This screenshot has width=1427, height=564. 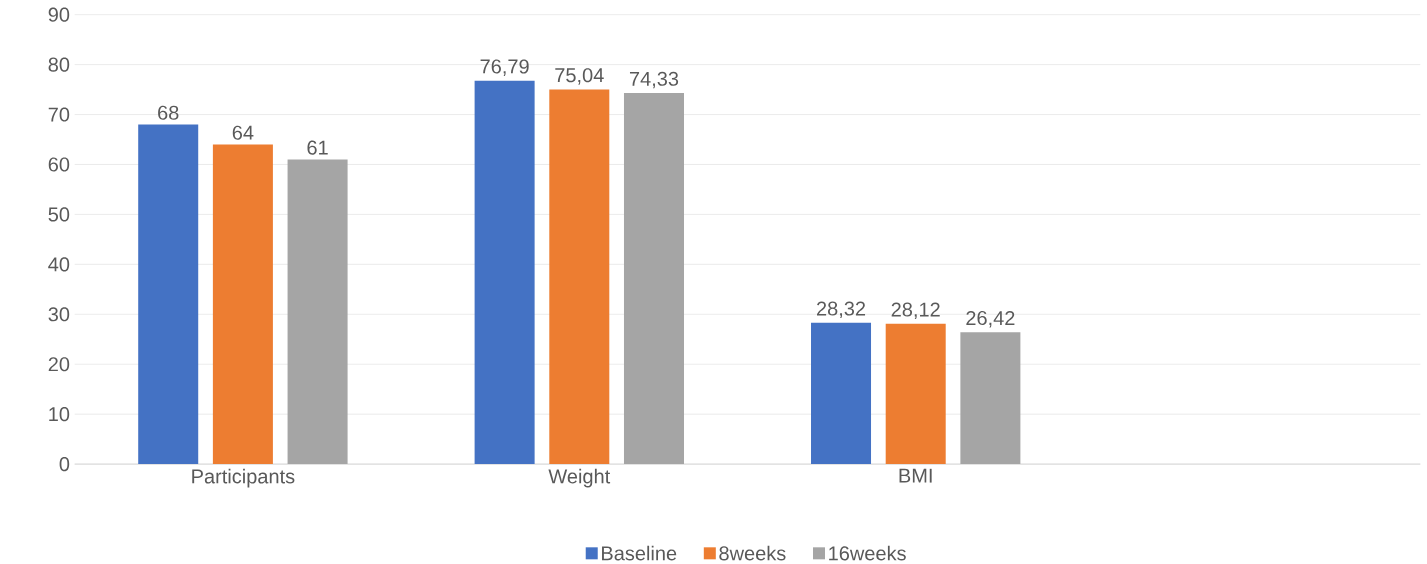 What do you see at coordinates (59, 414) in the screenshot?
I see `y-tick-label: 10` at bounding box center [59, 414].